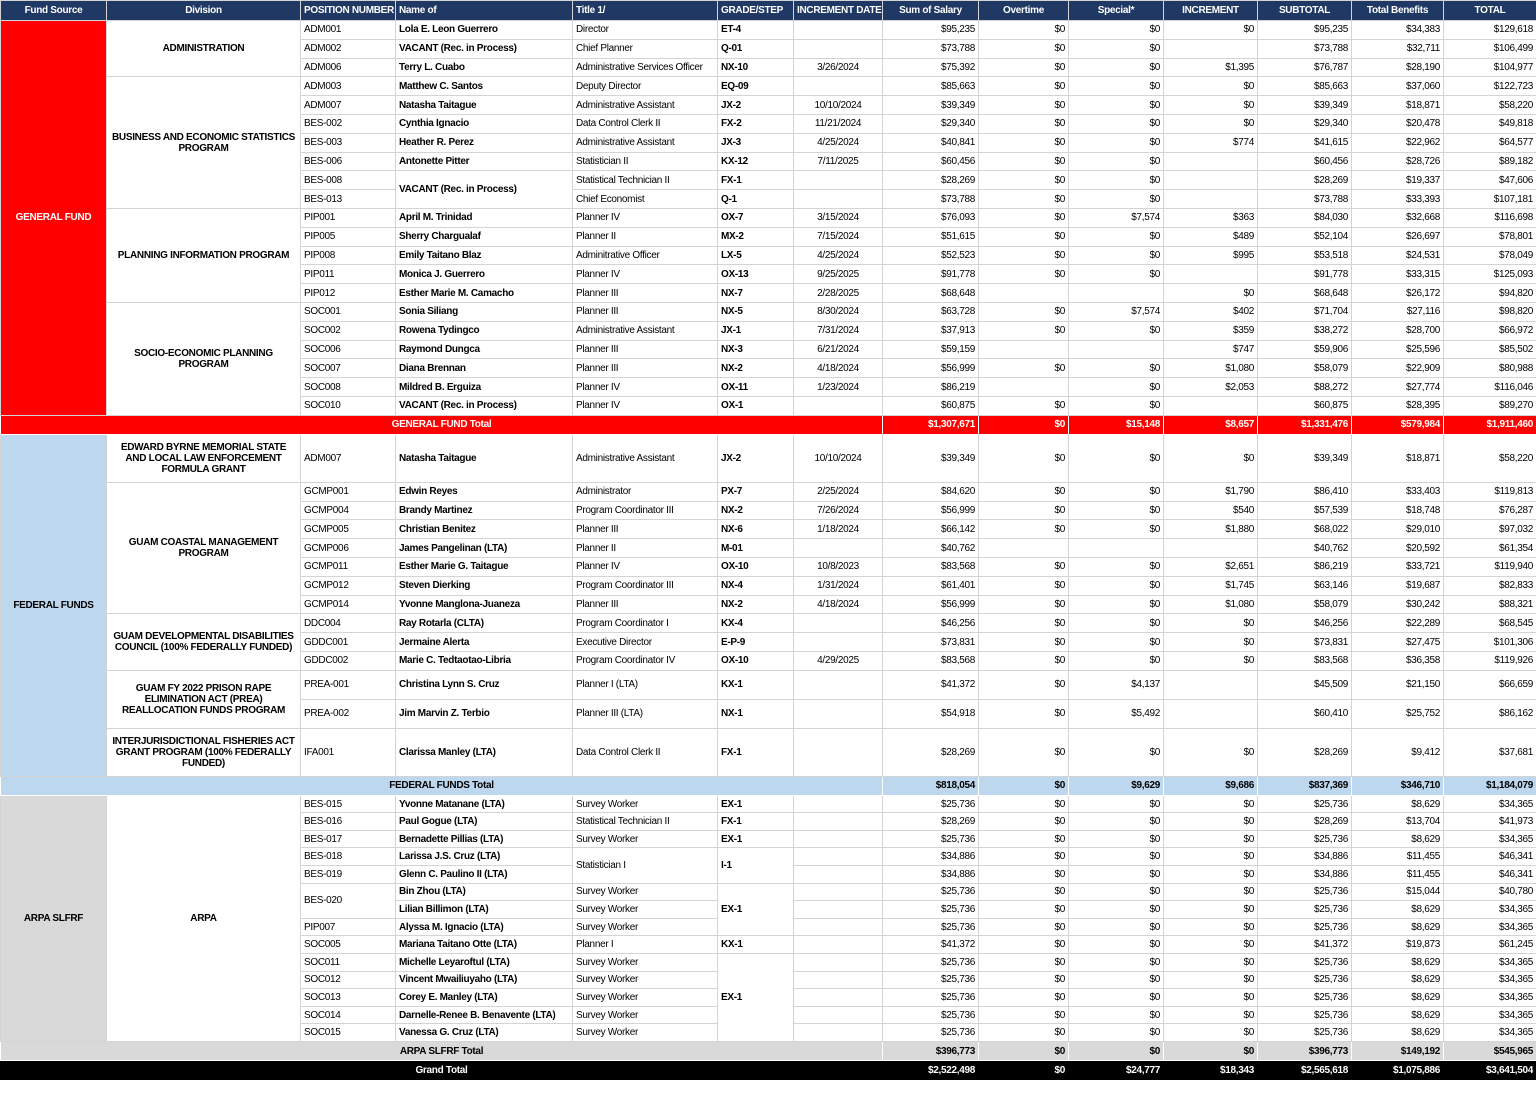 This screenshot has width=1536, height=1100. What do you see at coordinates (484, 405) in the screenshot?
I see `employee-name: VACANT (Rec. in Process)` at bounding box center [484, 405].